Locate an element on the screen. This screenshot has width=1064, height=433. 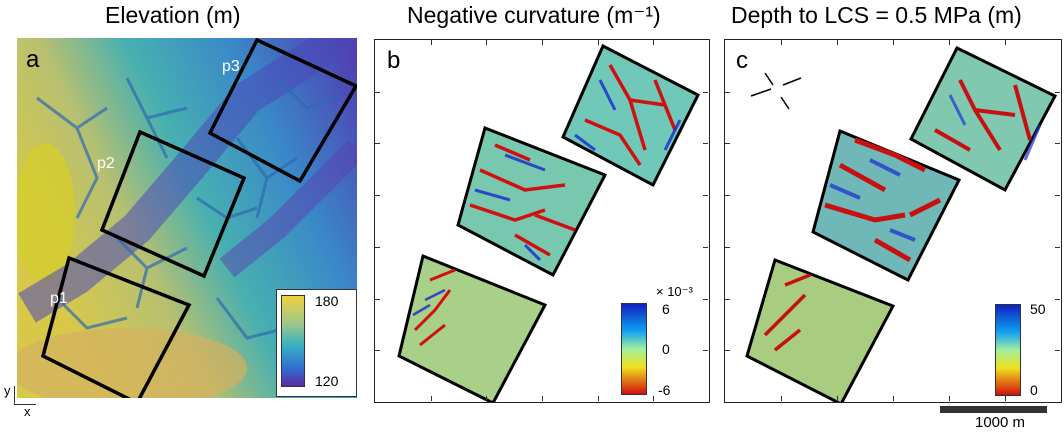
patch-box-p1 is located at coordinates (116, 326).